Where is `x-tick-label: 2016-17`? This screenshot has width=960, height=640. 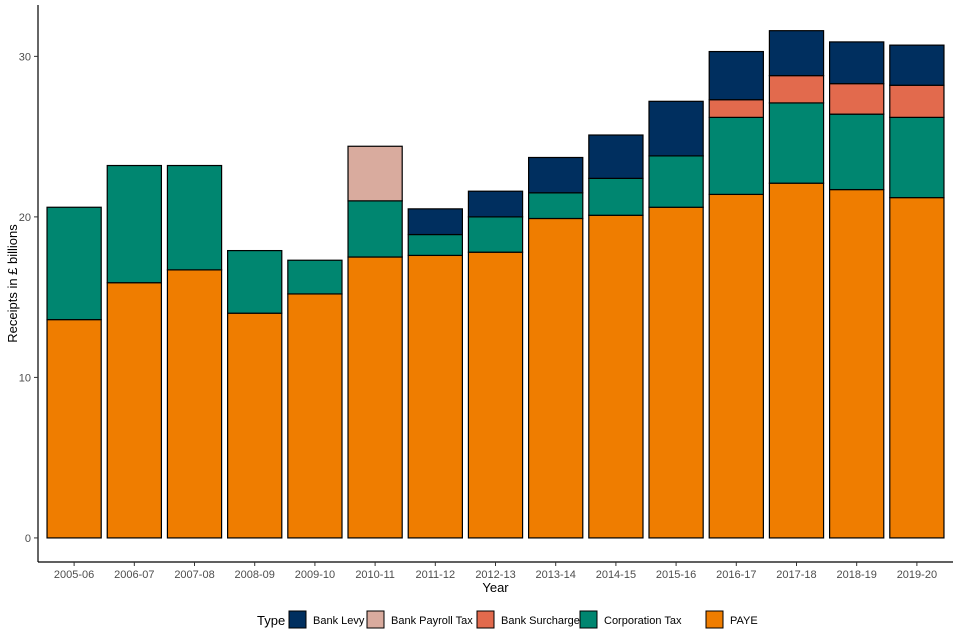
x-tick-label: 2016-17 is located at coordinates (736, 575).